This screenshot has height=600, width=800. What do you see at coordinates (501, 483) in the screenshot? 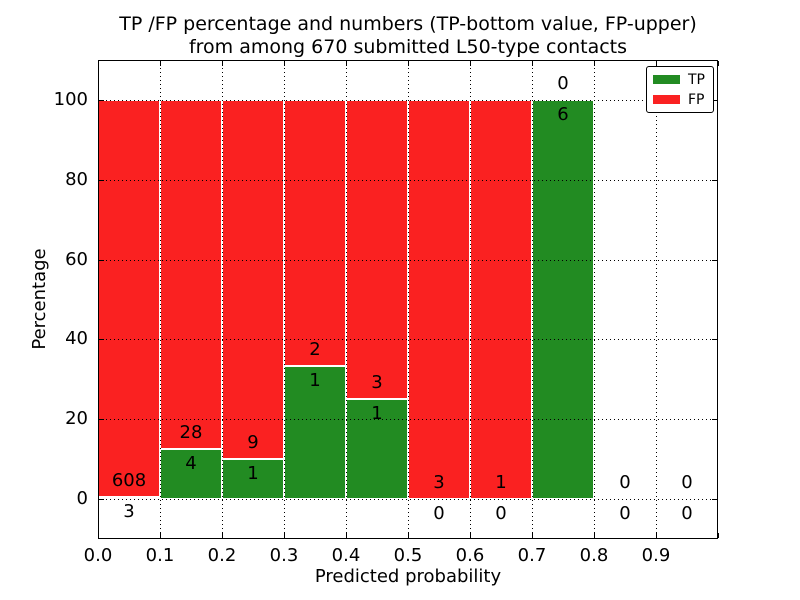
I see `fp-count-label: 1` at bounding box center [501, 483].